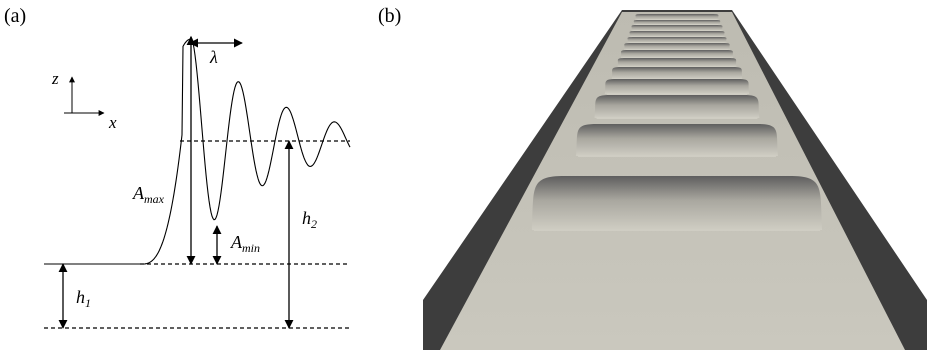 Image resolution: width=927 pixels, height=355 pixels. What do you see at coordinates (83, 298) in the screenshot?
I see `h1-label: h1` at bounding box center [83, 298].